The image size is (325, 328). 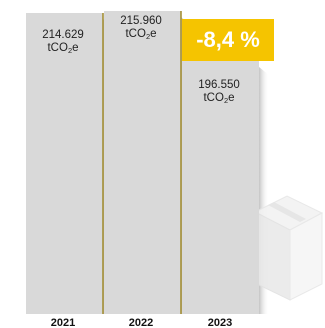 I want to click on box-icon, so click(x=288, y=248).